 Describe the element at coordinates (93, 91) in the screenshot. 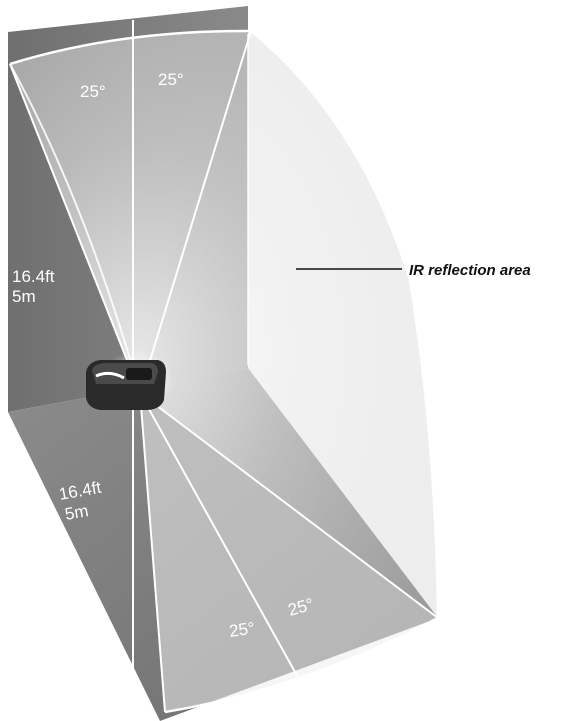

I see `top-angle-left-label: 25°` at that location.